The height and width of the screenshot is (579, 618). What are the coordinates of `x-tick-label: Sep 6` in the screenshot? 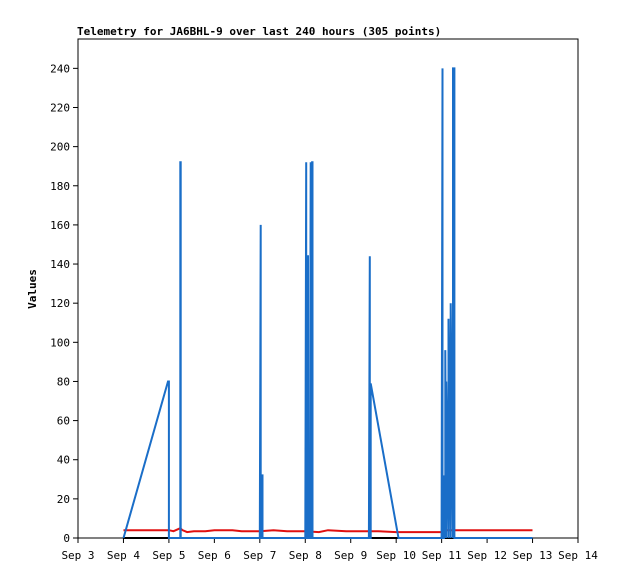 It's located at (214, 555).